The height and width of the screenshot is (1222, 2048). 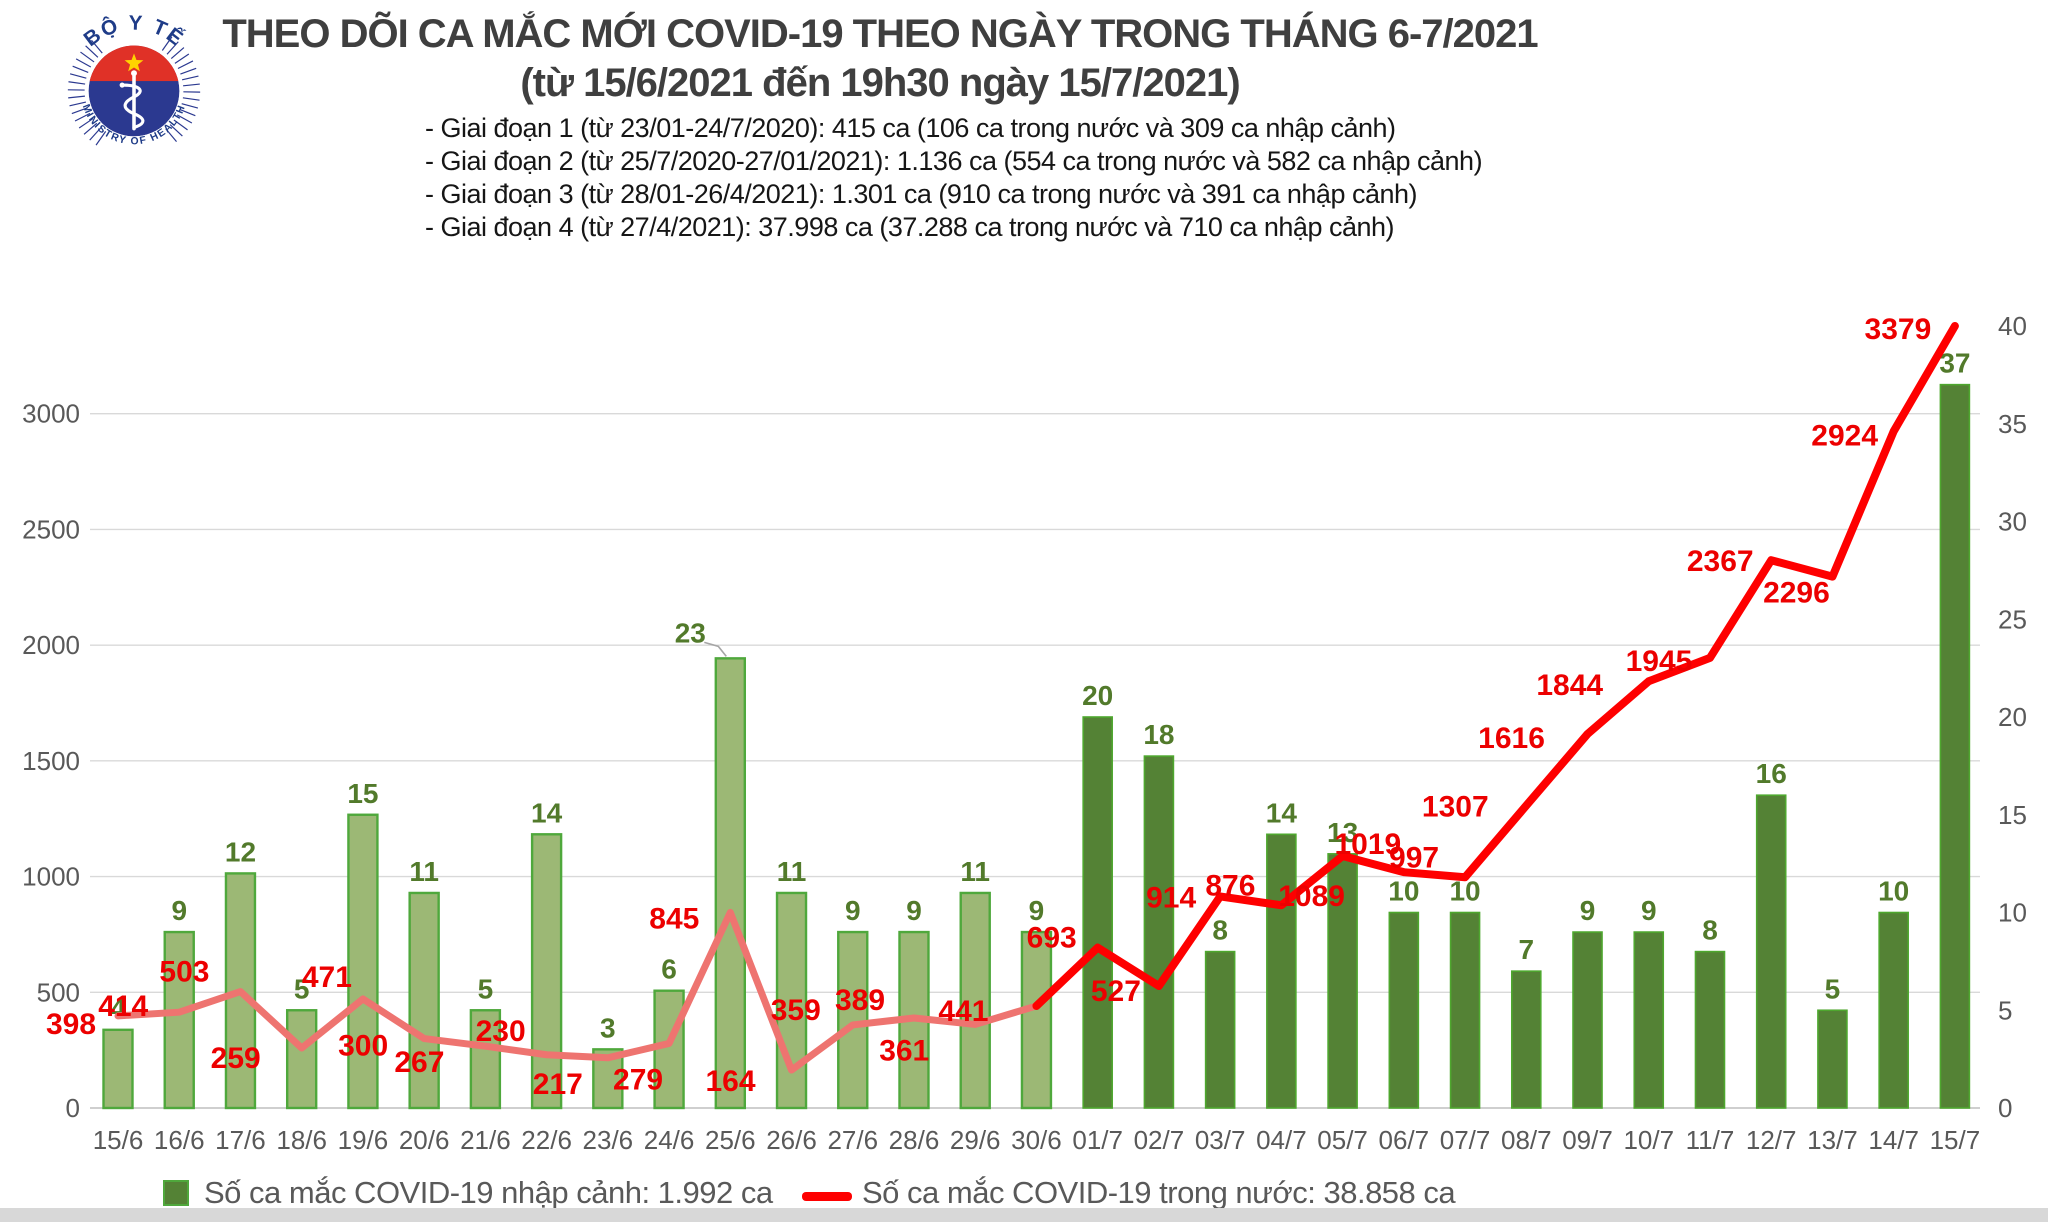 What do you see at coordinates (363, 1140) in the screenshot?
I see `x-axis-date-label: 19/6` at bounding box center [363, 1140].